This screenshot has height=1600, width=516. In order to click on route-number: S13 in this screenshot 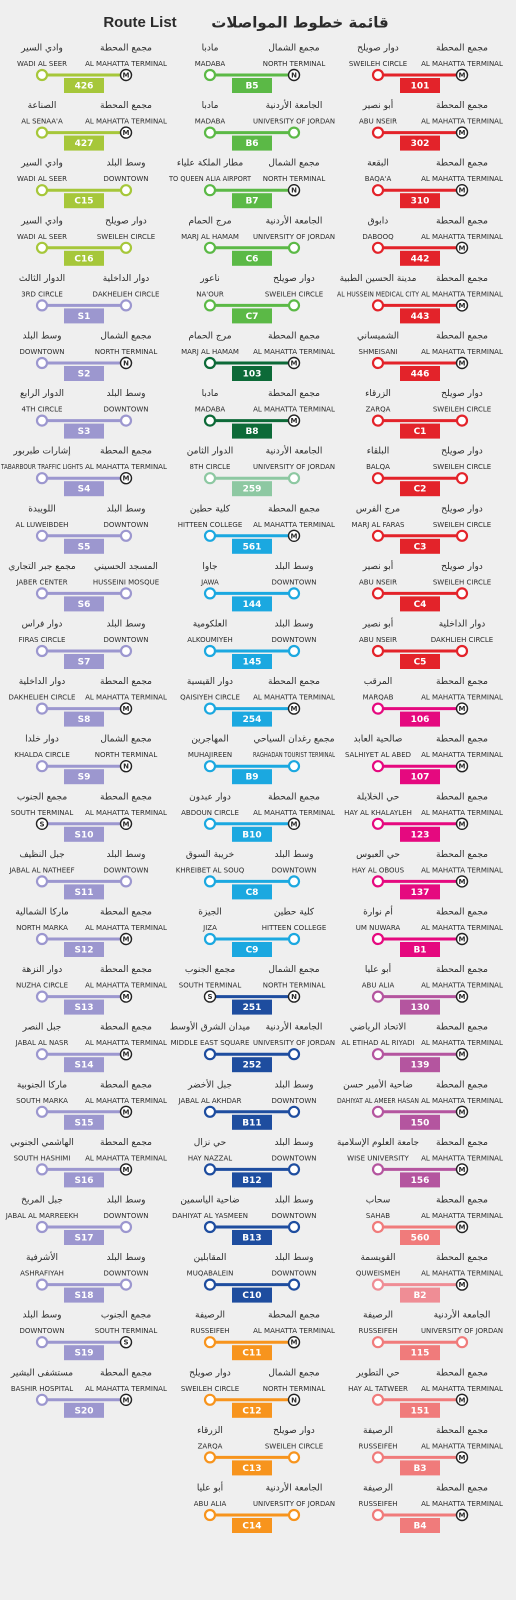, I will do `click(83, 1008)`.